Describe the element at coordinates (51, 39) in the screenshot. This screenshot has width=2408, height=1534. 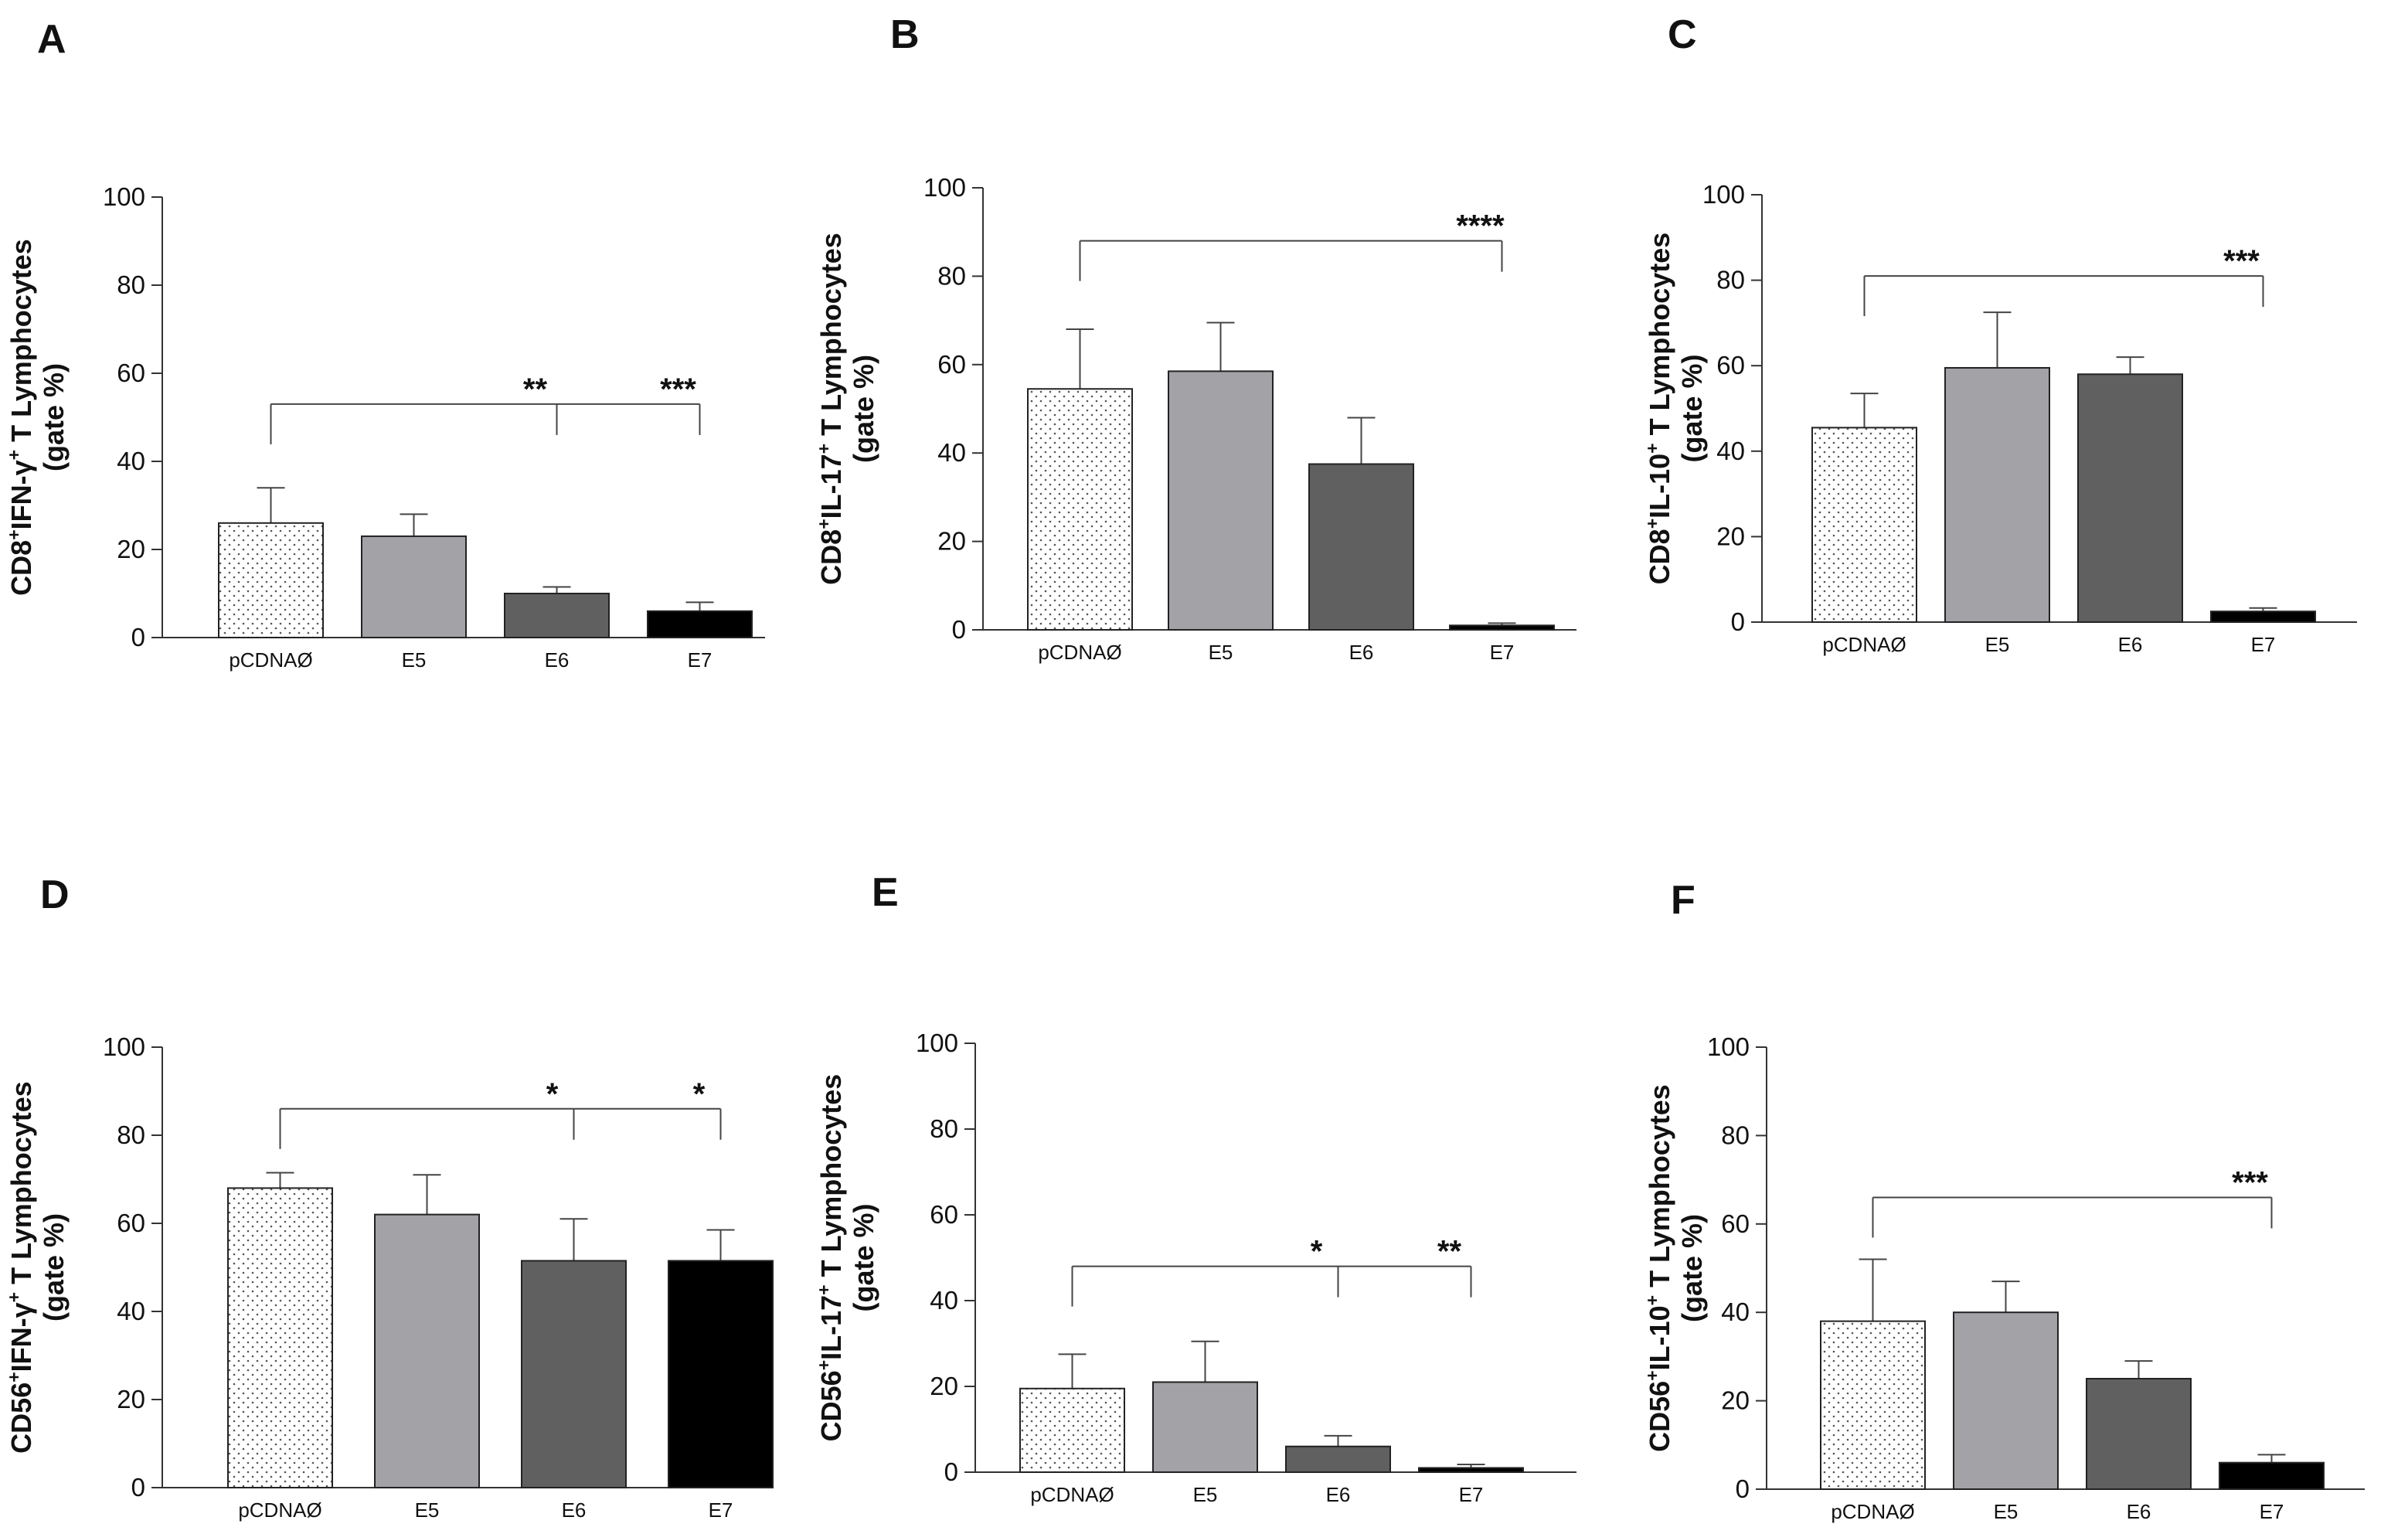
I see `panel-letter-a: A` at that location.